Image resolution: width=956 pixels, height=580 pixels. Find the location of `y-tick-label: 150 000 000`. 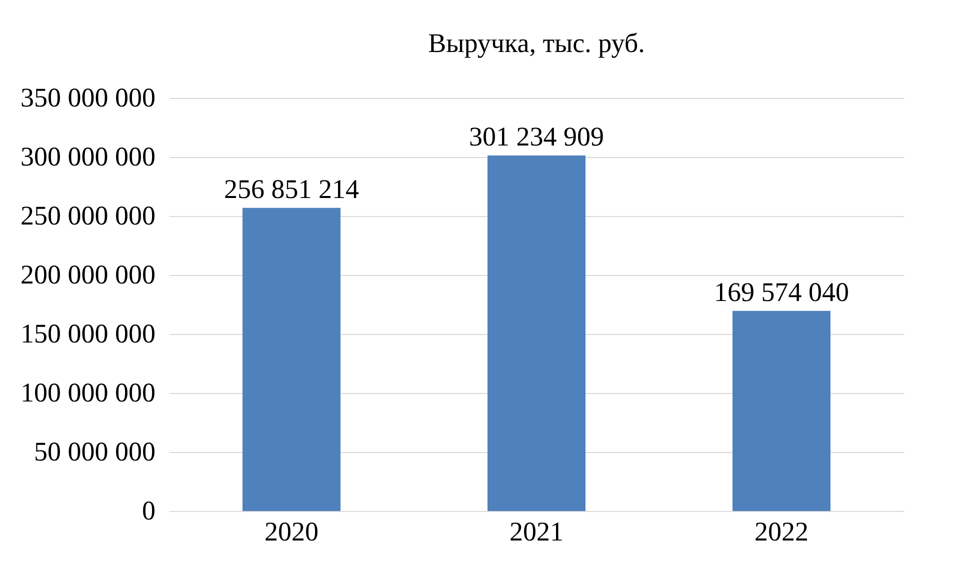

y-tick-label: 150 000 000 is located at coordinates (88, 333).